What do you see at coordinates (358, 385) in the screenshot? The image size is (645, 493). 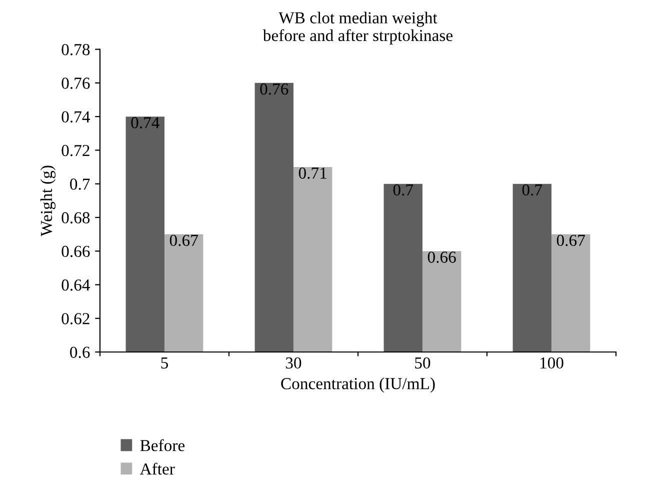 I see `x-axis-title: Concentration (IU/mL)` at bounding box center [358, 385].